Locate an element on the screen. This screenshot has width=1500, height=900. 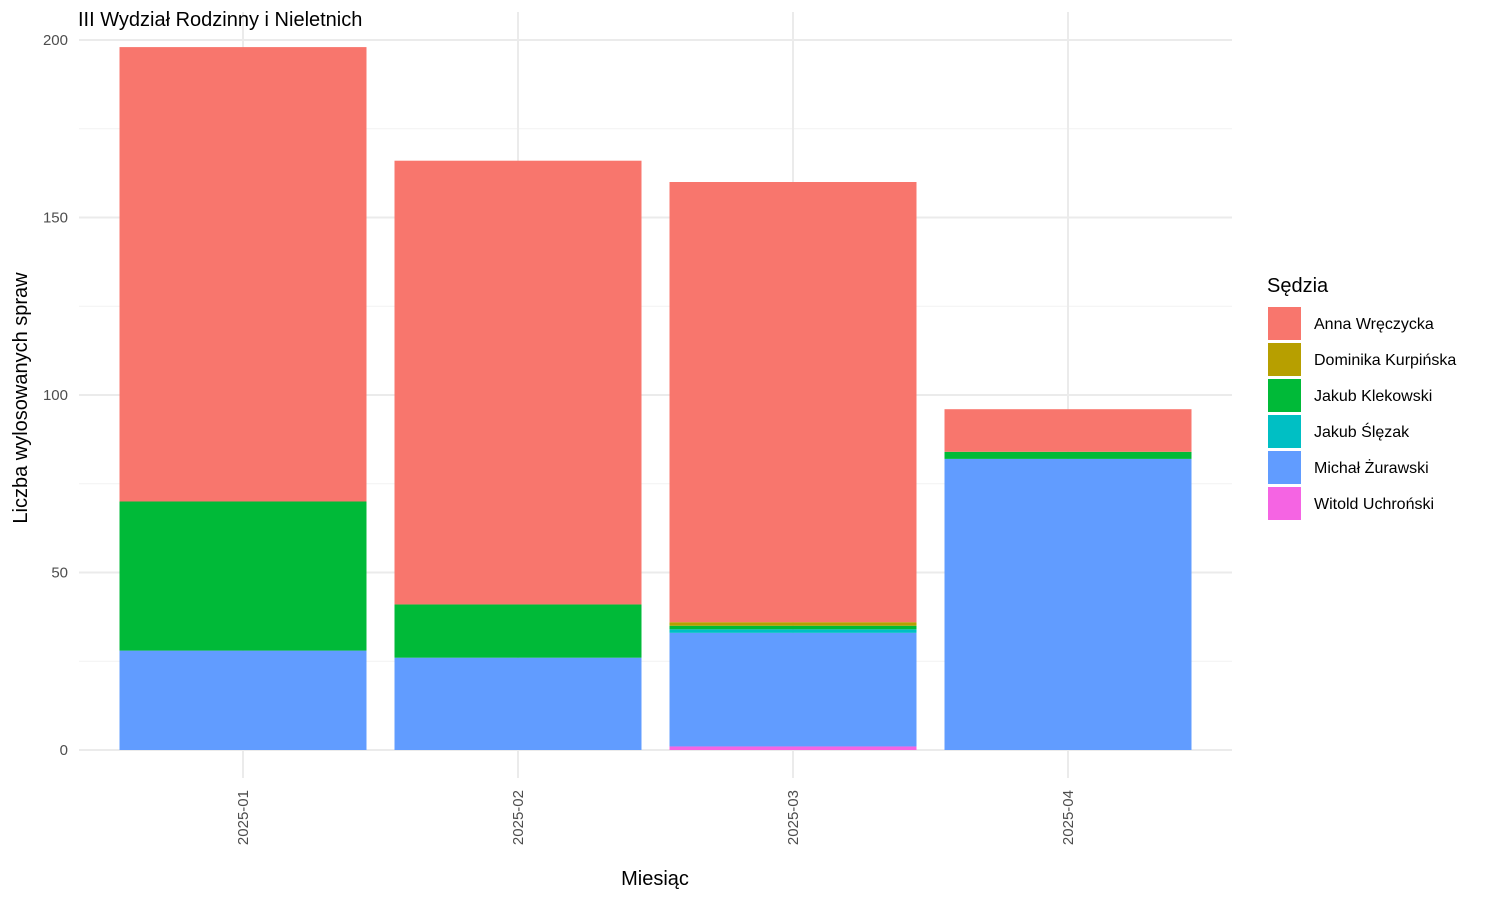
bar-segment-2025-03-witold-uchro-ski is located at coordinates (793, 748).